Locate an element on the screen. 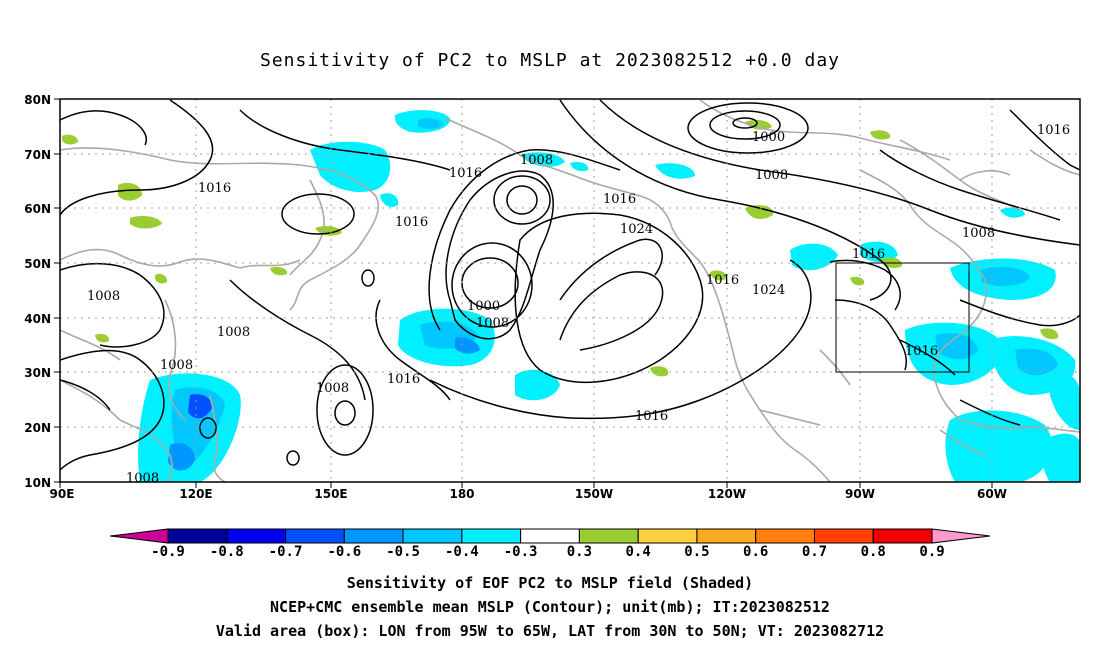  colorbar-label: -0.9 is located at coordinates (168, 552).